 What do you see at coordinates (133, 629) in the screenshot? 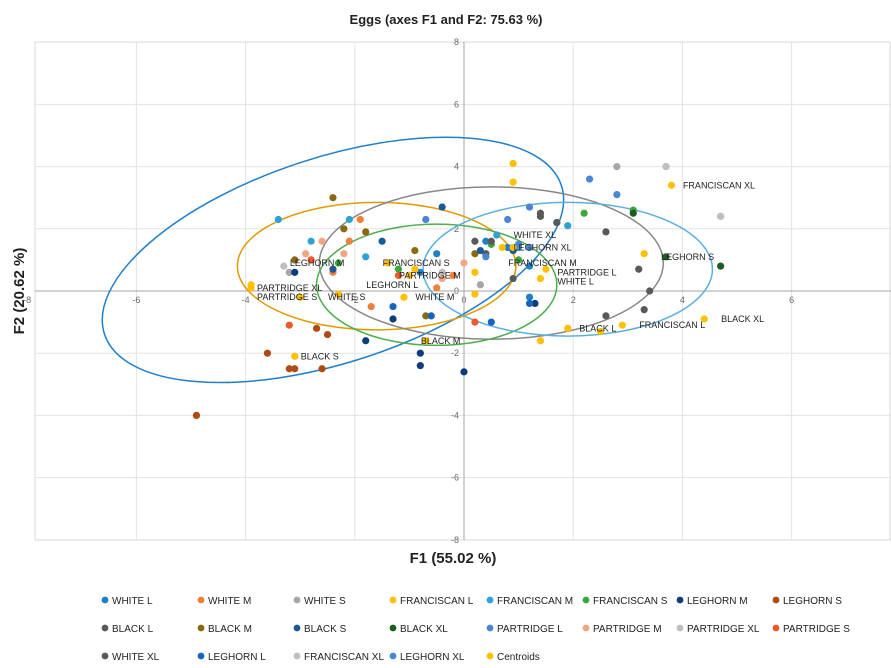
I see `legend-label: BLACK L` at bounding box center [133, 629].